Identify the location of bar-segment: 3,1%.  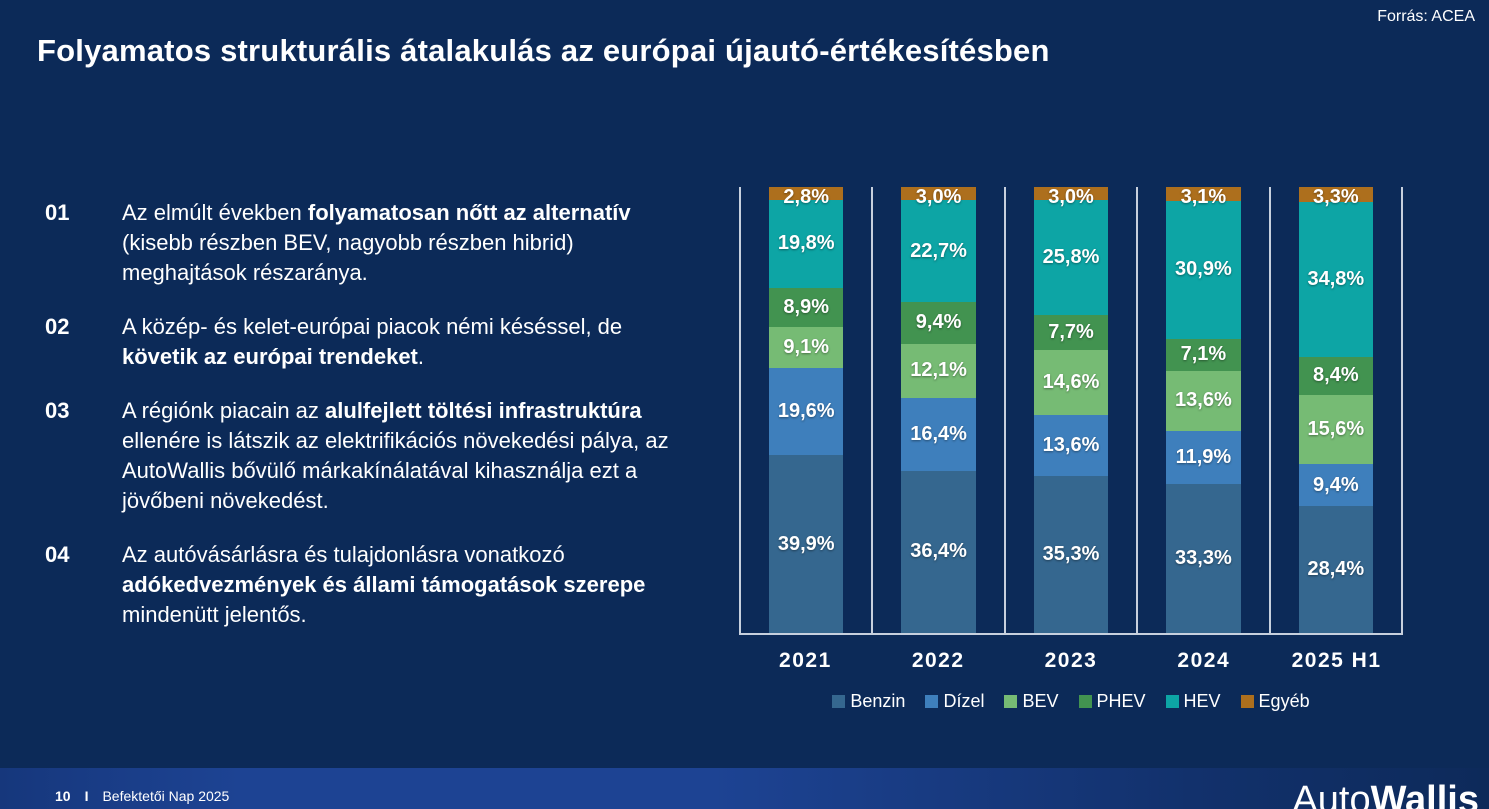
(1203, 197).